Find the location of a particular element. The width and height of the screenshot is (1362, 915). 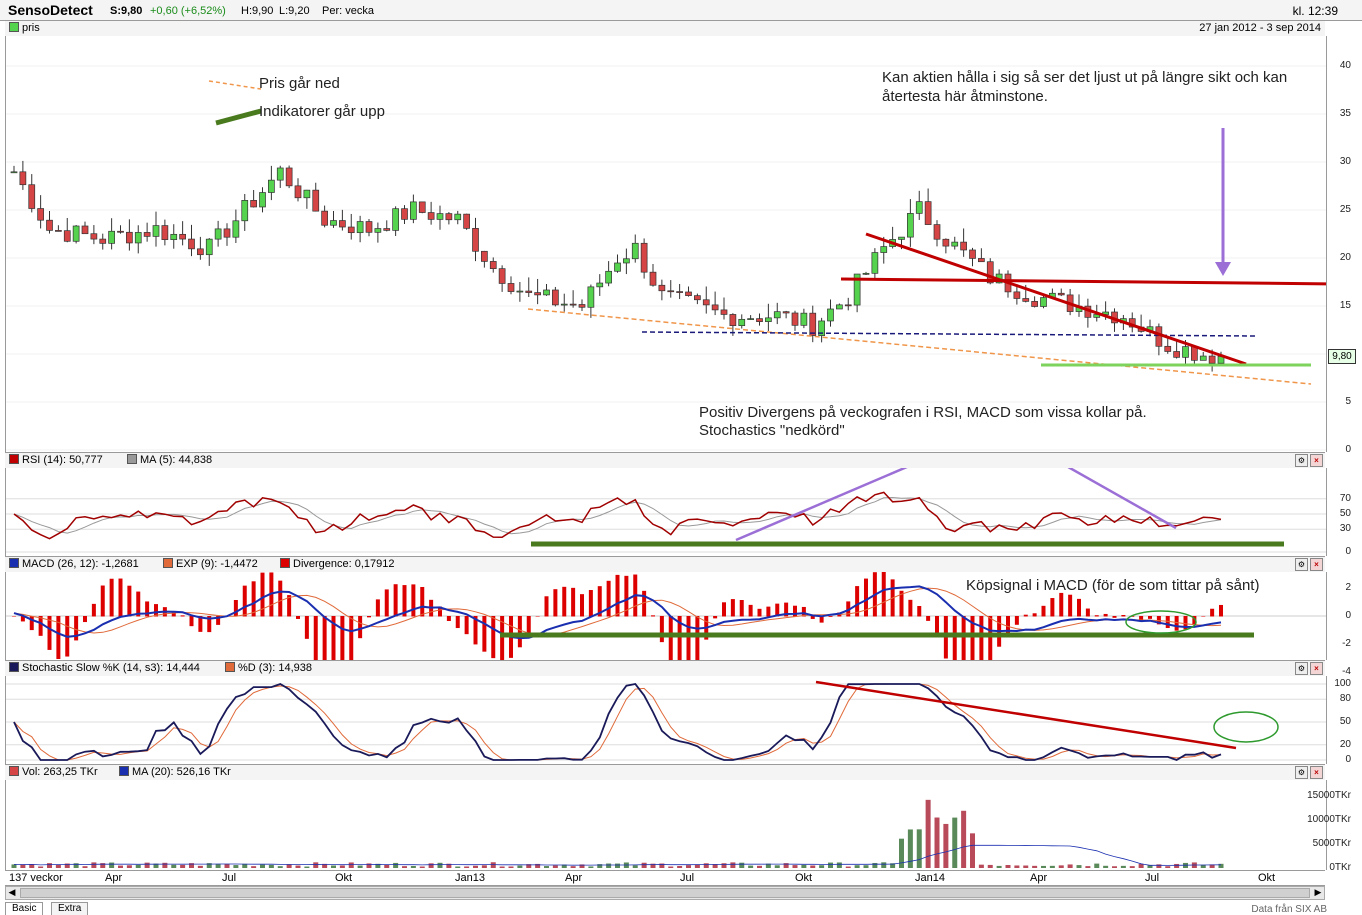

y-tick-label: 0 is located at coordinates (1348, 449).